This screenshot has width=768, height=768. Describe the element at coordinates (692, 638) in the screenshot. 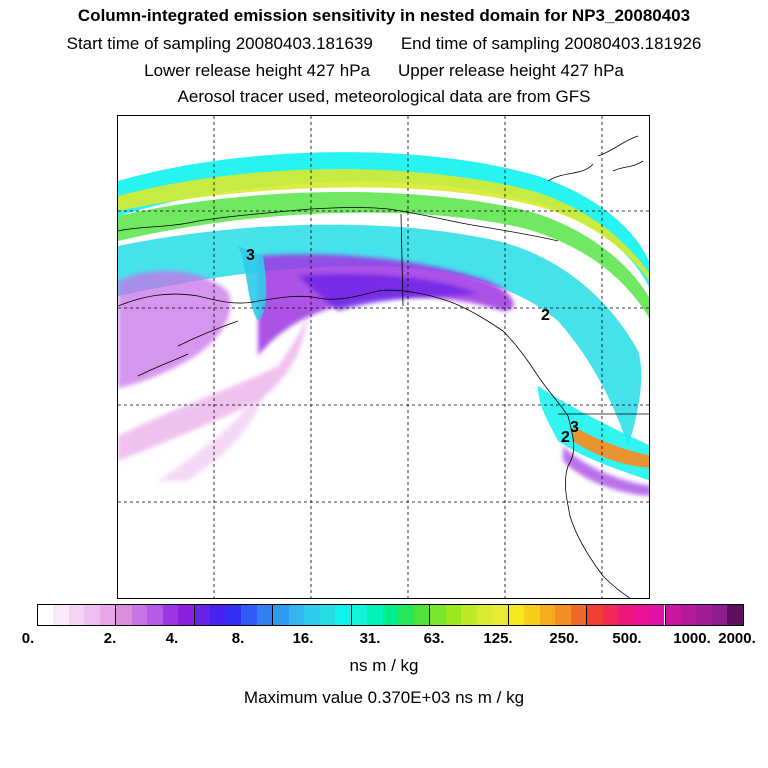

I see `colorbar-tick-label: 1000.` at that location.